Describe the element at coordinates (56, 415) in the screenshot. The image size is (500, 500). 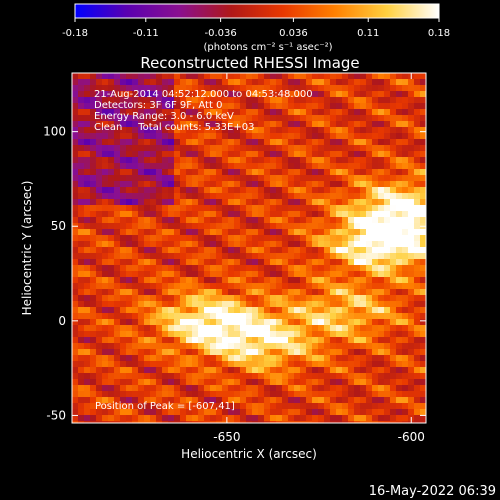
I see `y-tick-label: -50` at that location.